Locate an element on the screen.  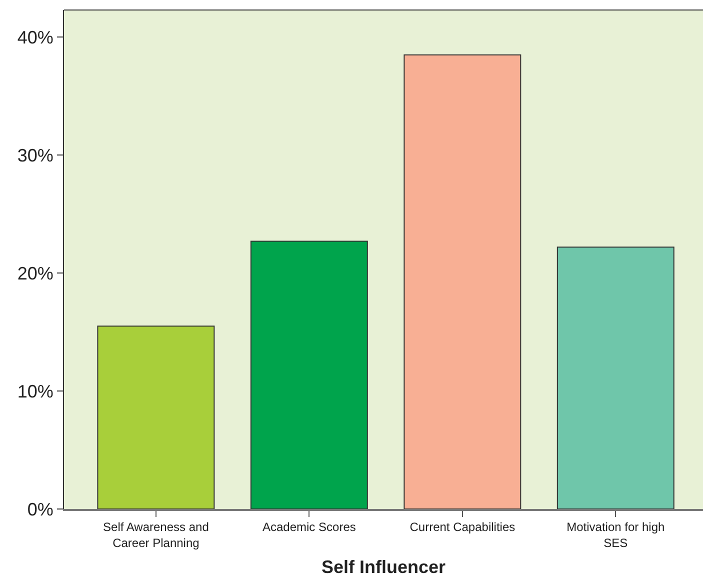
y-tick-label: 40% is located at coordinates (35, 37).